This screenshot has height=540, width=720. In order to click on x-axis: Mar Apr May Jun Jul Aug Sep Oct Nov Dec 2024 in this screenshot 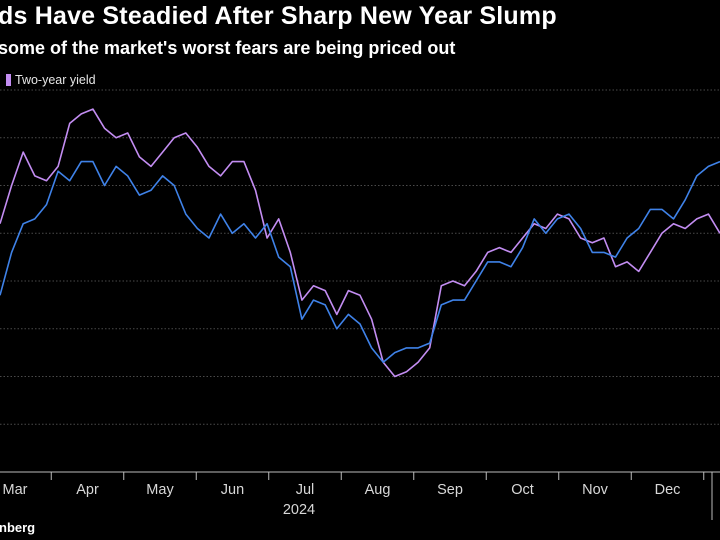, I will do `click(360, 495)`.